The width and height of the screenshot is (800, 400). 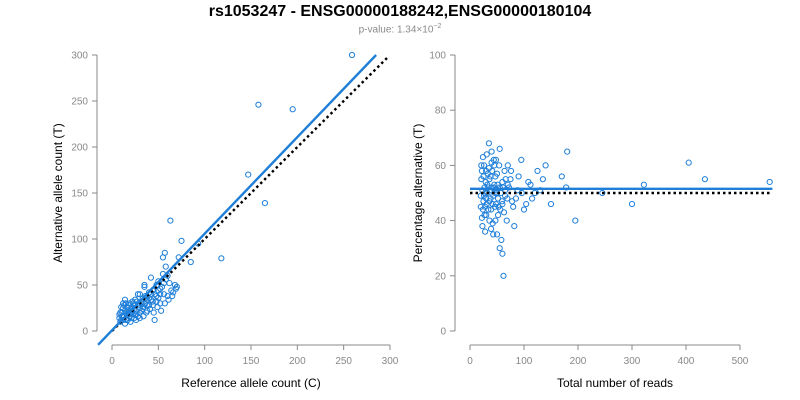 I want to click on chart-subtitle: p-value: 1.34×10−2, so click(x=400, y=29).